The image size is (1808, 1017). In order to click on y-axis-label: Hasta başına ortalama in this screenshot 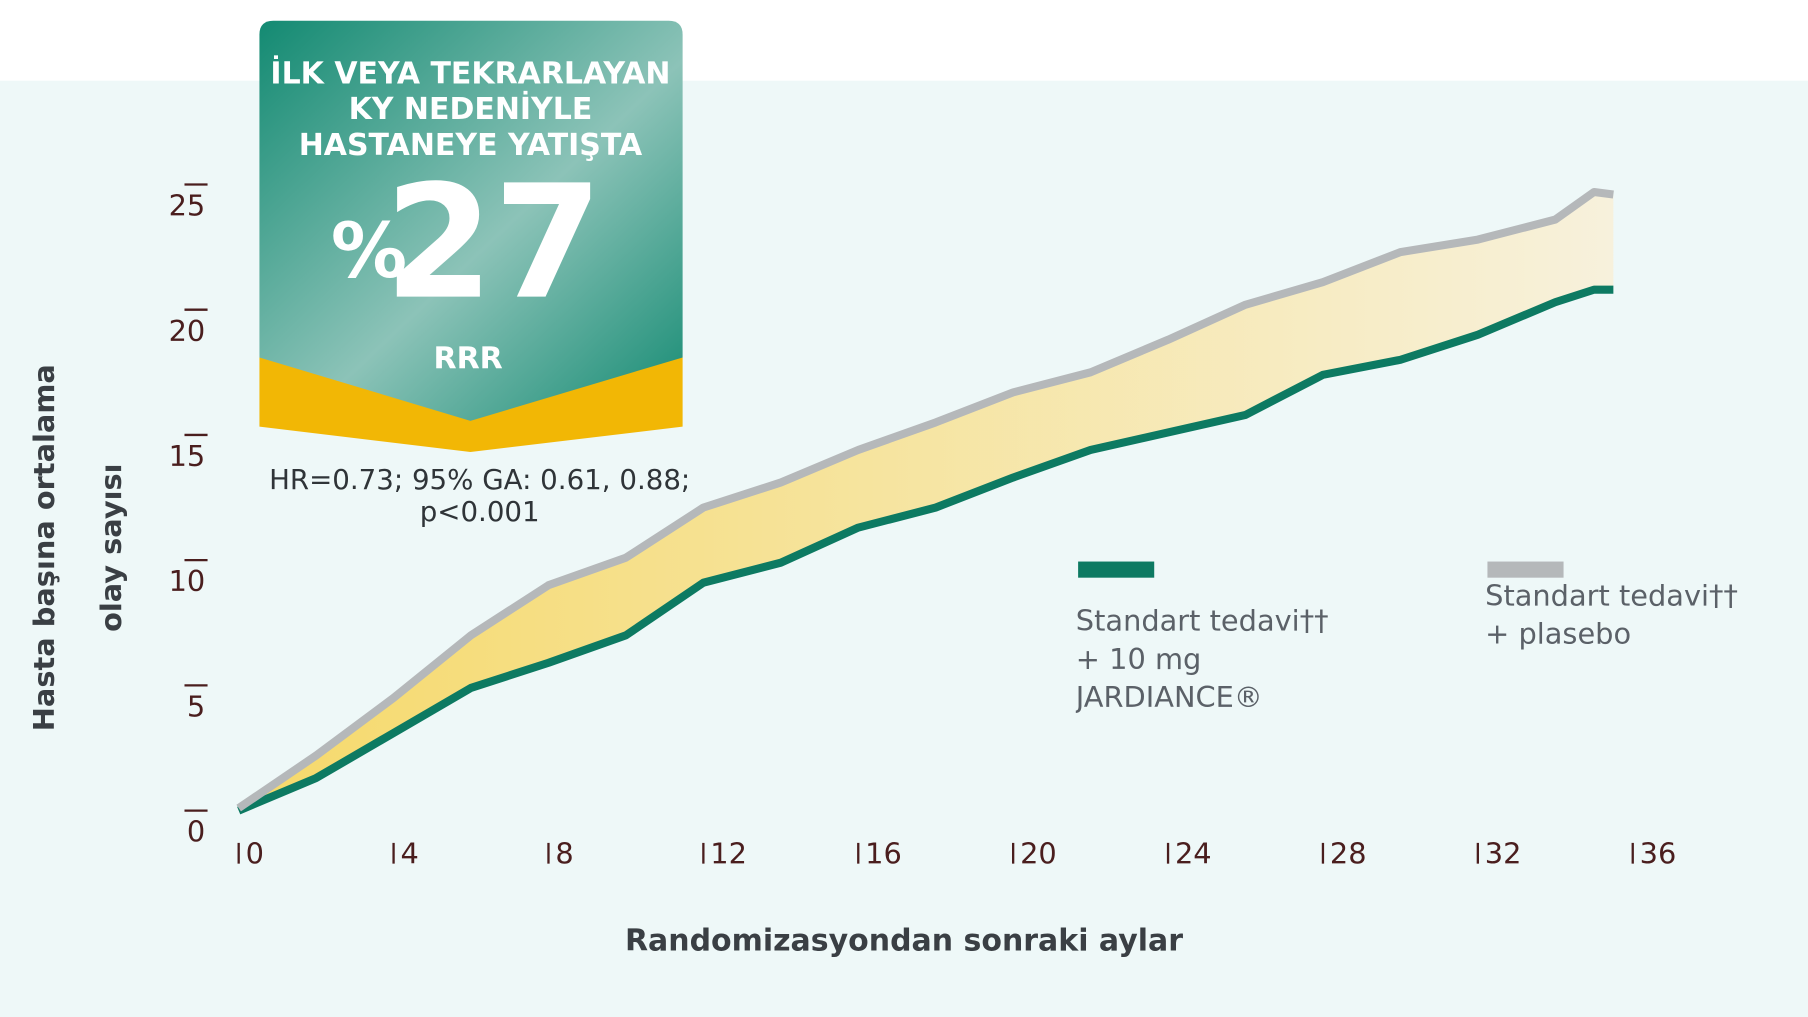, I will do `click(44, 547)`.